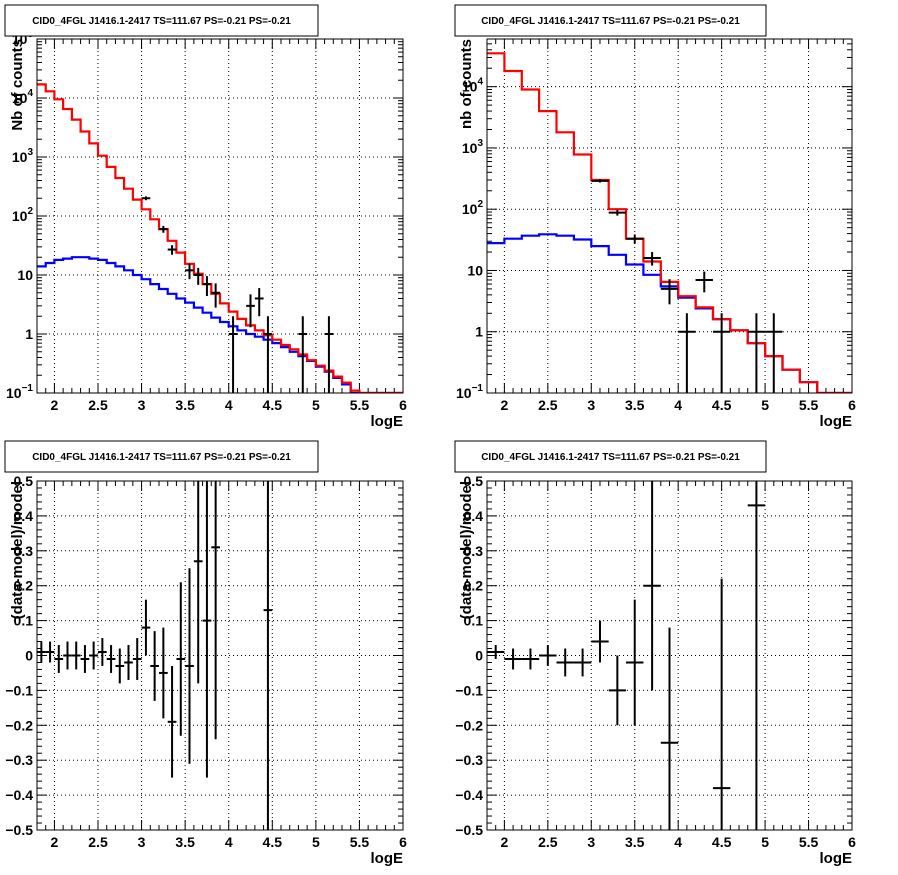 This screenshot has height=875, width=898. What do you see at coordinates (24, 551) in the screenshot?
I see `y-tick-label: 0.3` at bounding box center [24, 551].